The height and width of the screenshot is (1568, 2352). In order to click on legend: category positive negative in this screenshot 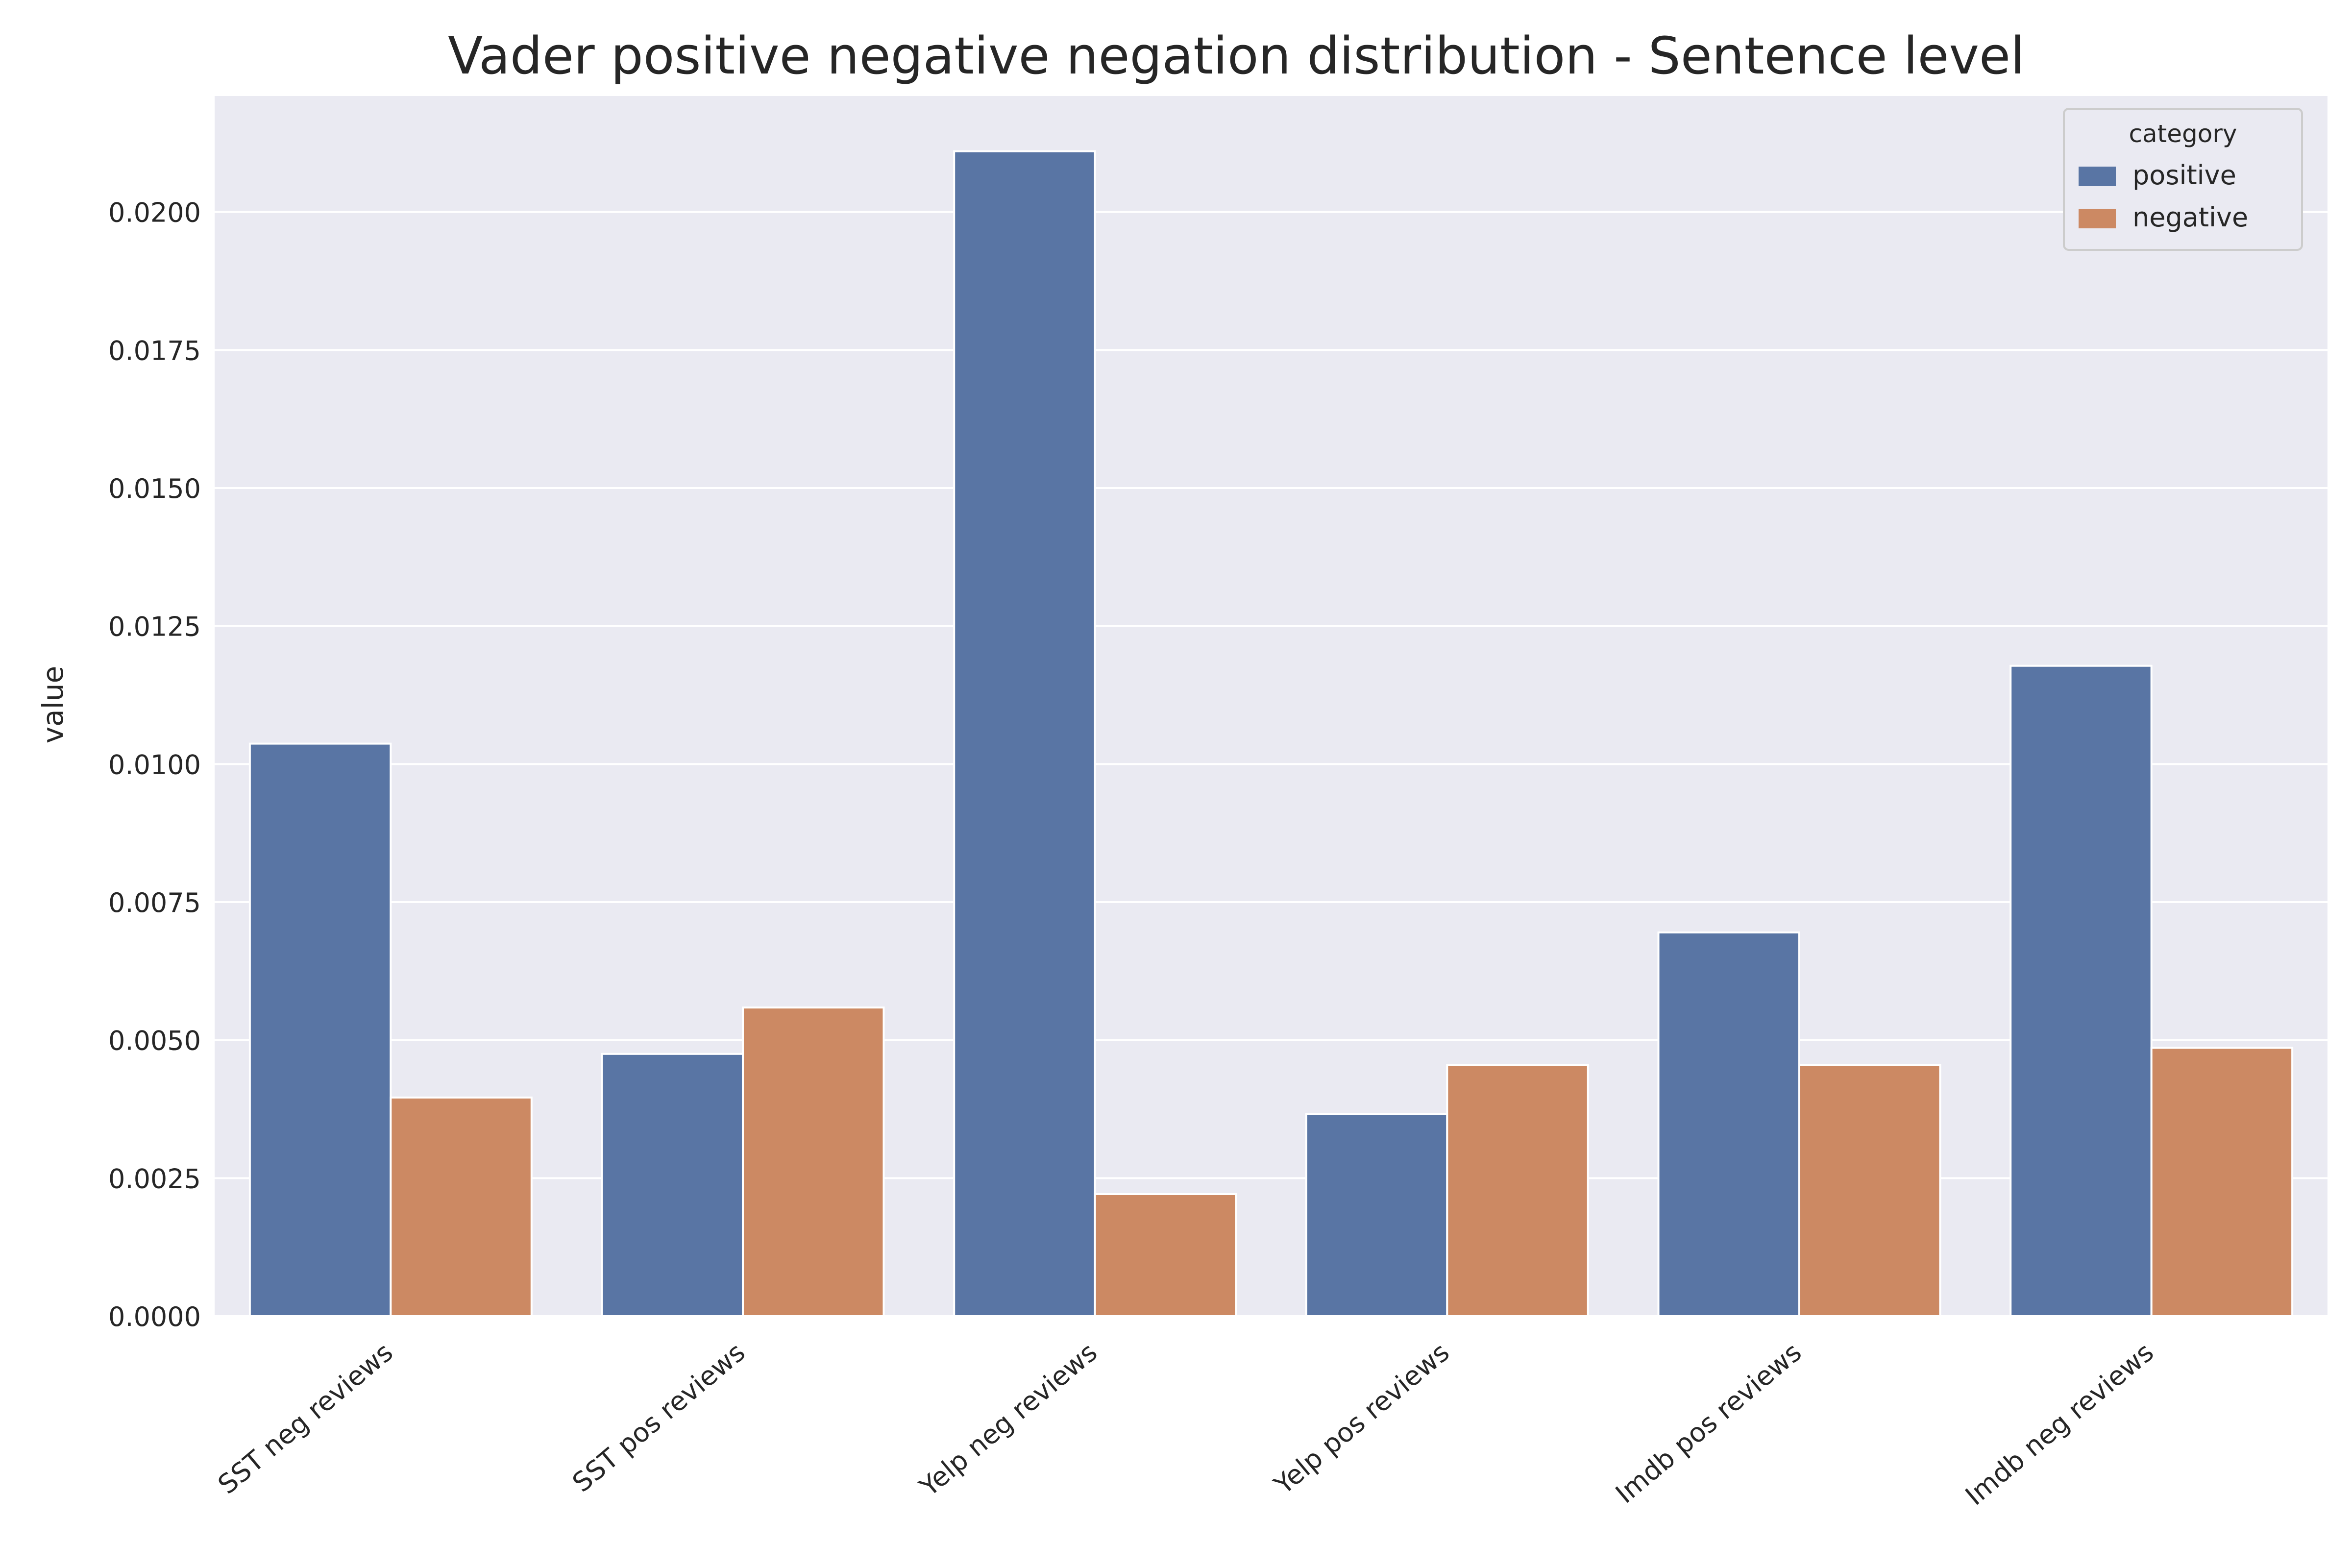, I will do `click(2183, 179)`.